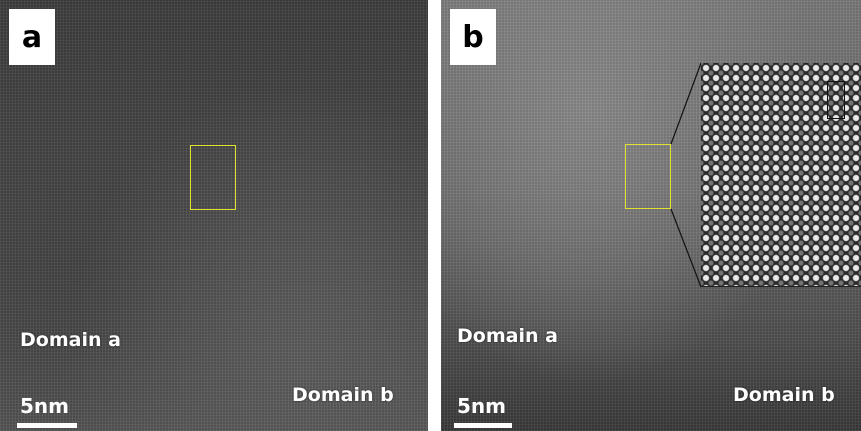 This screenshot has height=431, width=861. Describe the element at coordinates (686, 103) in the screenshot. I see `zoom-line-top` at that location.